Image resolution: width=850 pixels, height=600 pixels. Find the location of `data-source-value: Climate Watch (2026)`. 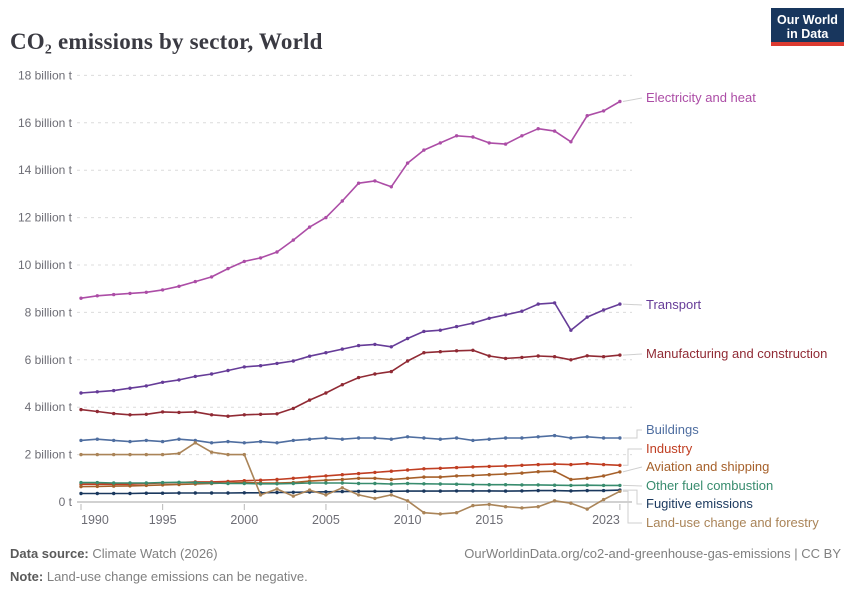

data-source-value: Climate Watch (2026) is located at coordinates (155, 553).